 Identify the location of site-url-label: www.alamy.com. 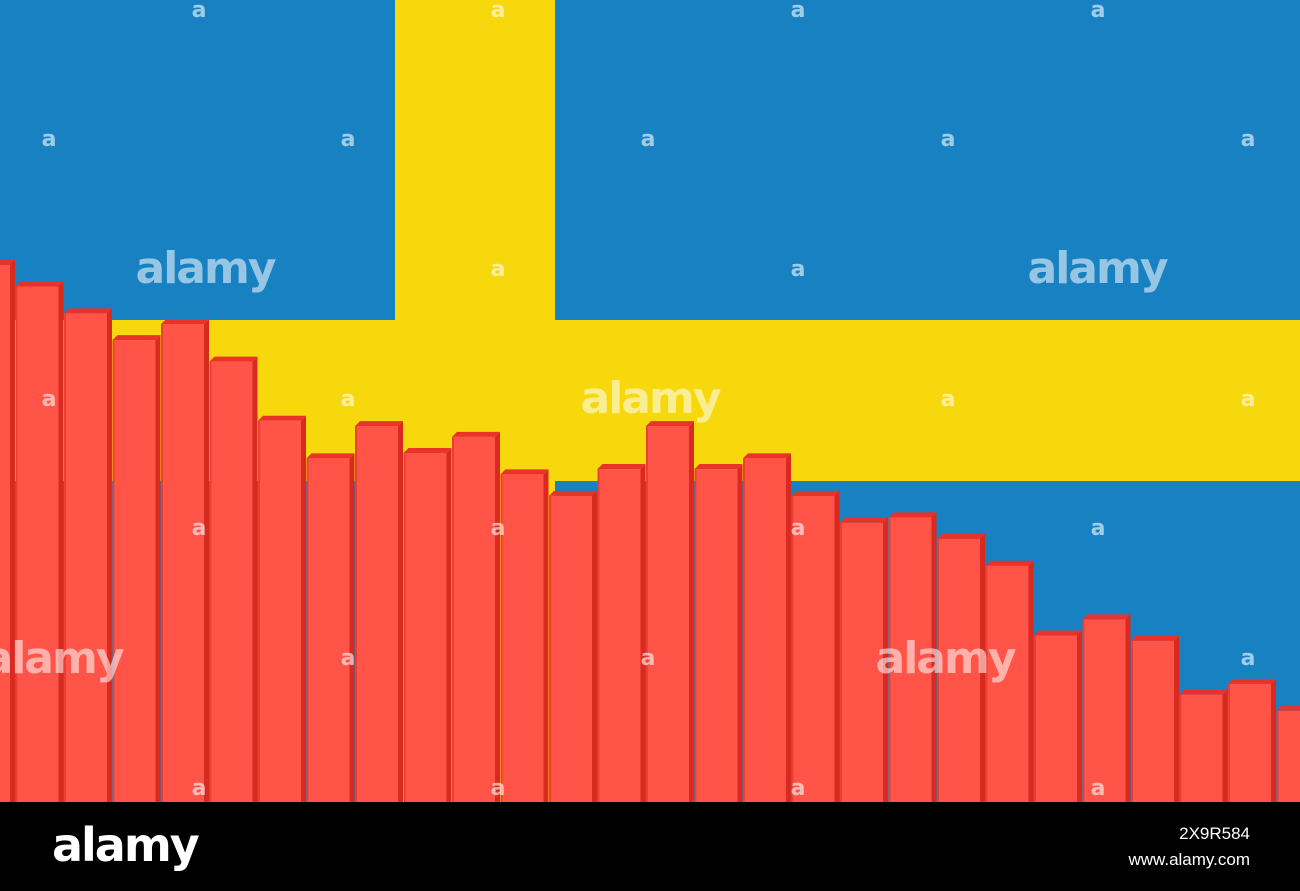
(1189, 859).